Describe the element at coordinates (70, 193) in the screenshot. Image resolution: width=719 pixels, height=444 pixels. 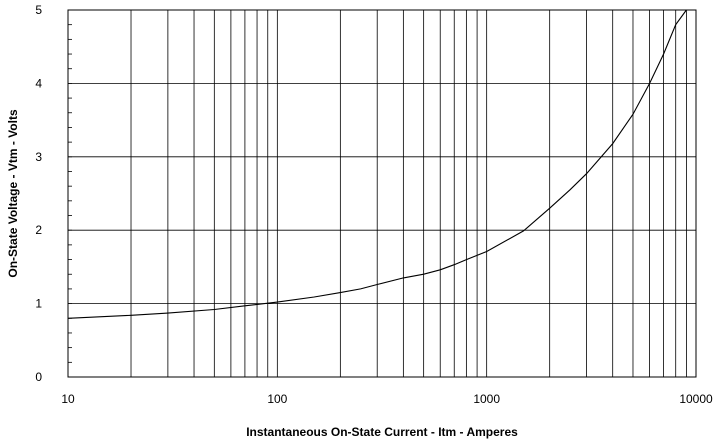
I see `axis-minor-ticks` at that location.